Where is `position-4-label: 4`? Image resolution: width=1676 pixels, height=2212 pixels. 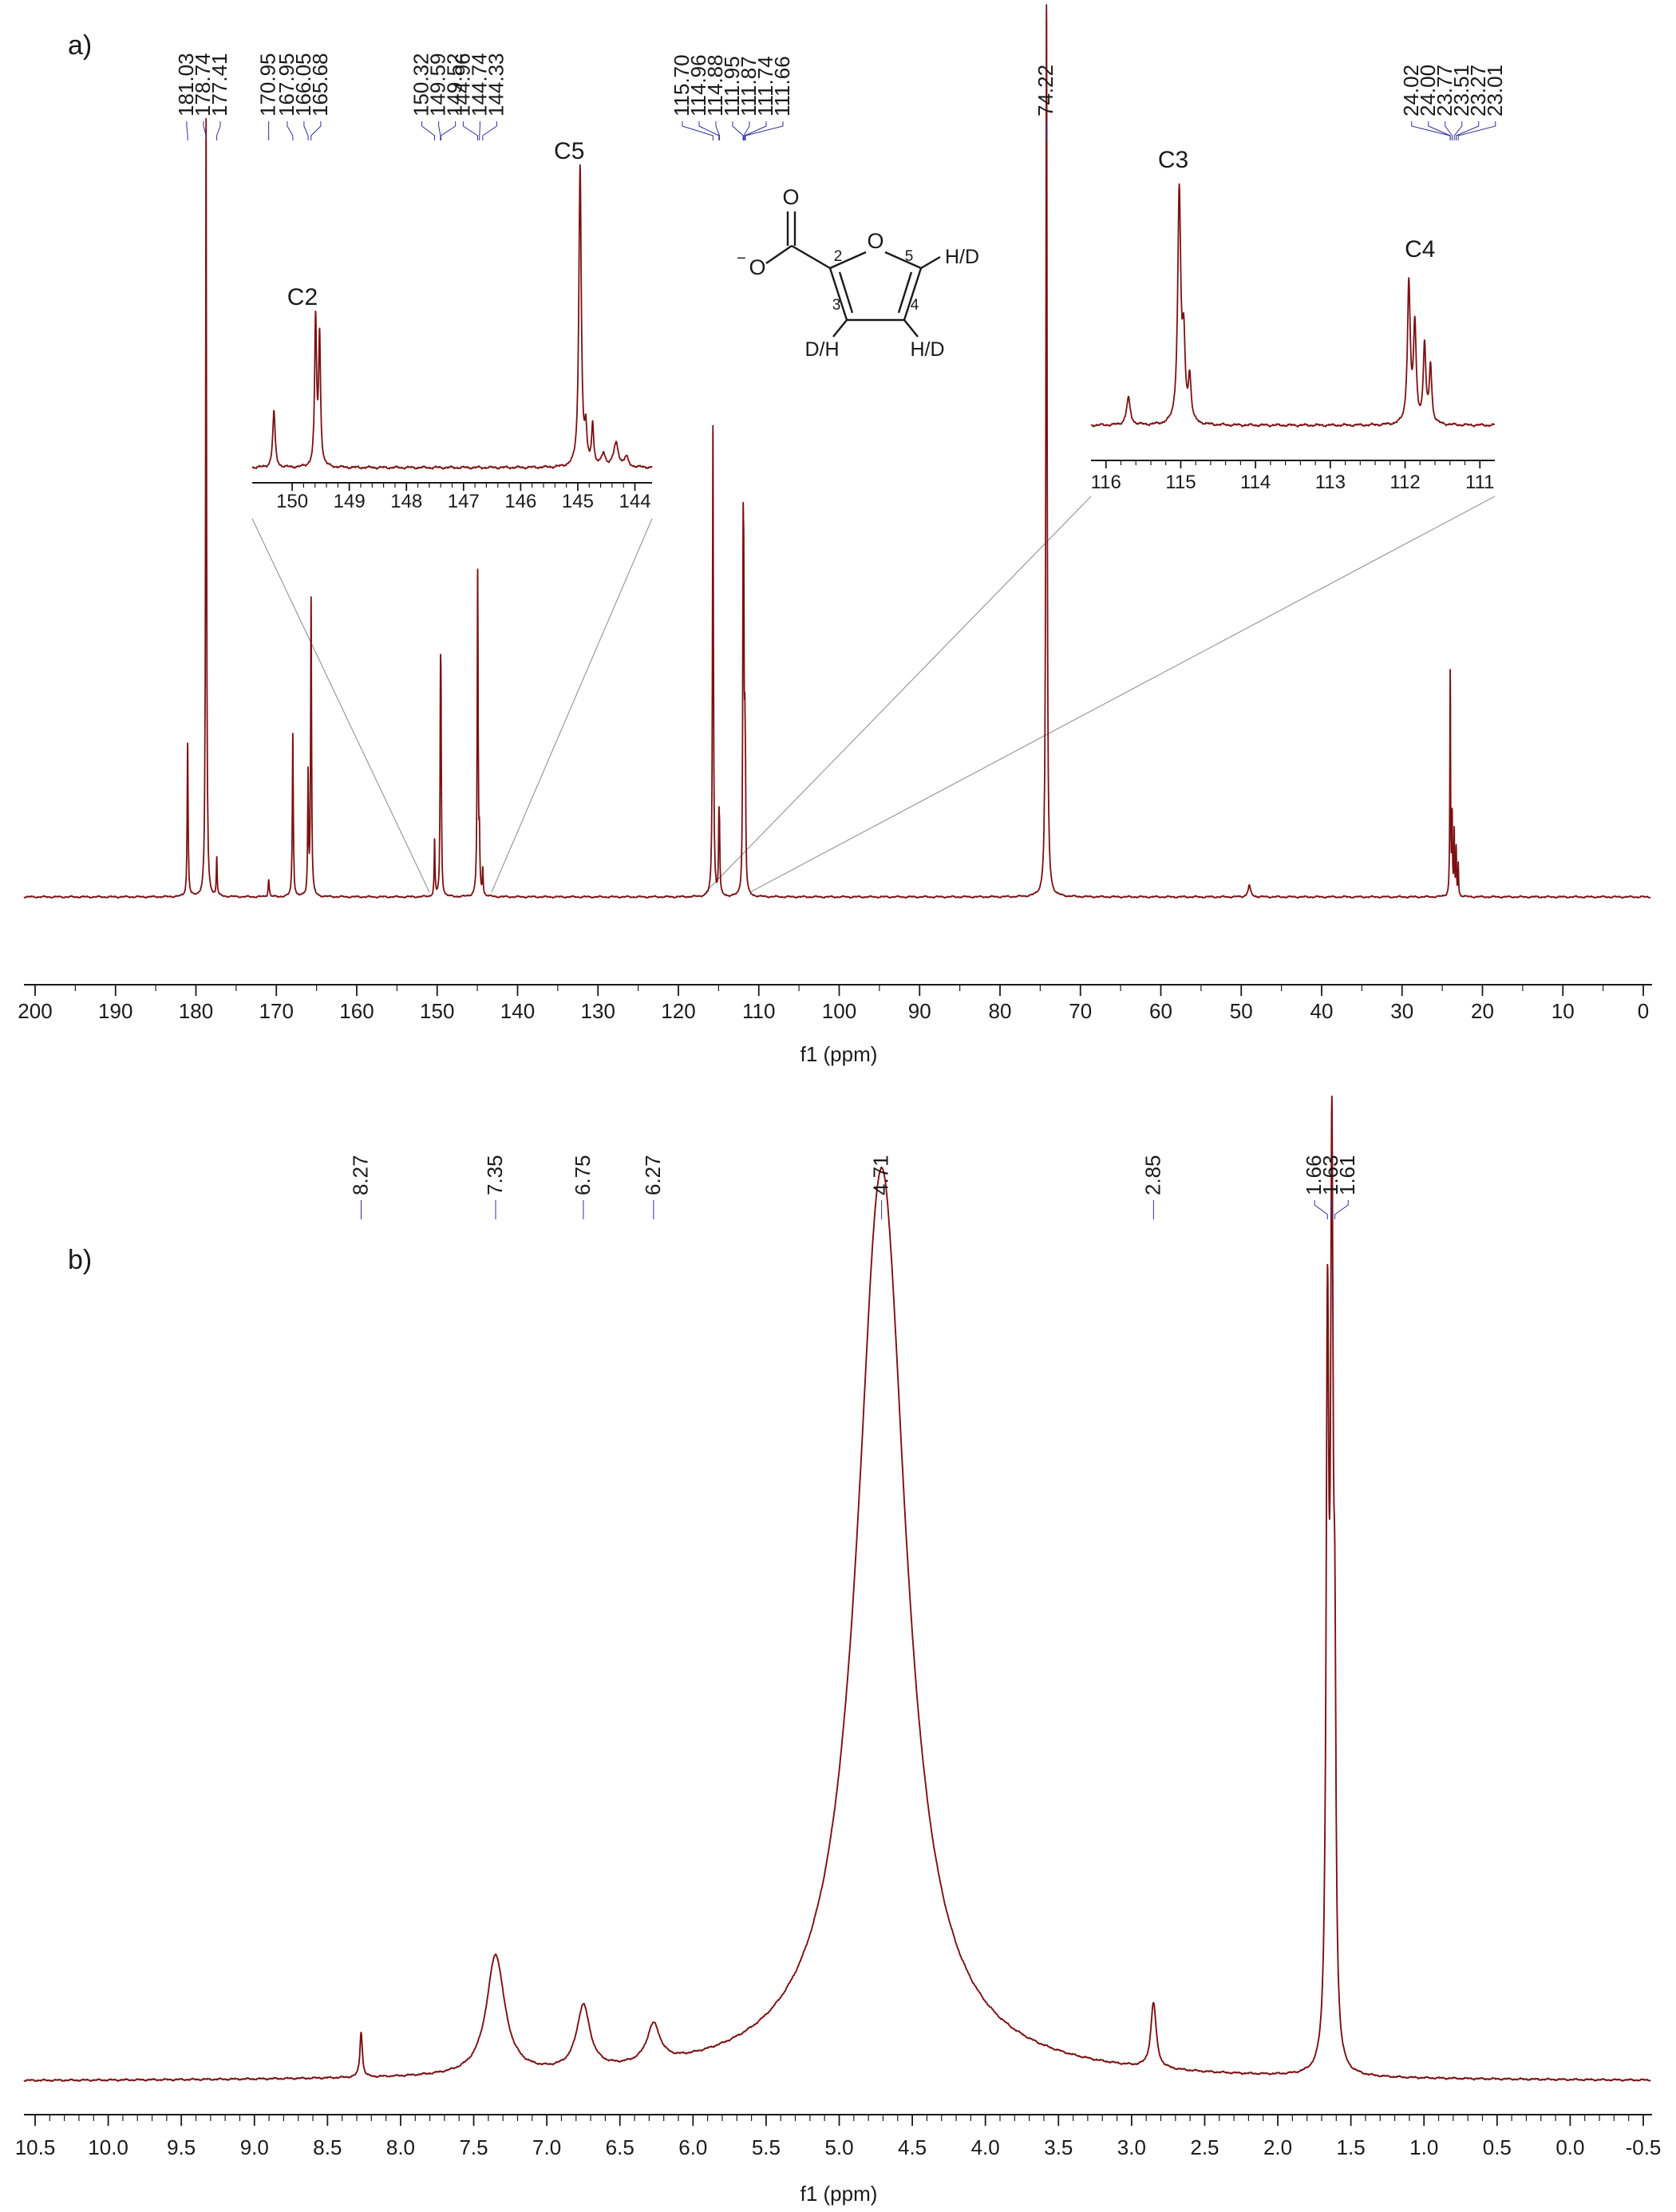 position-4-label: 4 is located at coordinates (915, 305).